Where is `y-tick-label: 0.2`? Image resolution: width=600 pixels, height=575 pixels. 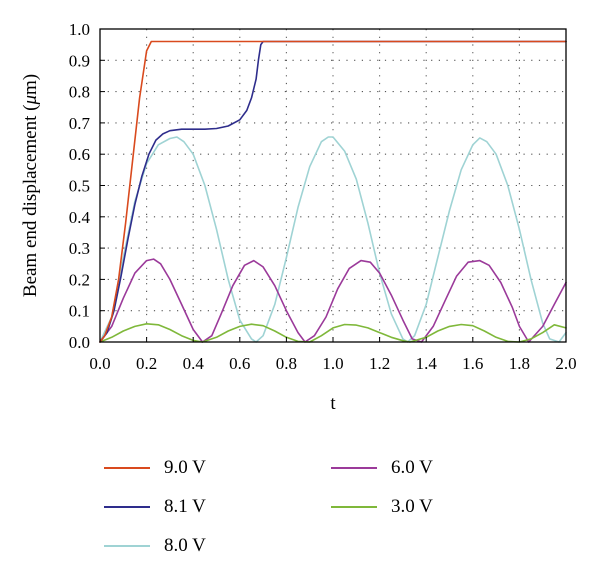
y-tick-label: 0.2 is located at coordinates (79, 279).